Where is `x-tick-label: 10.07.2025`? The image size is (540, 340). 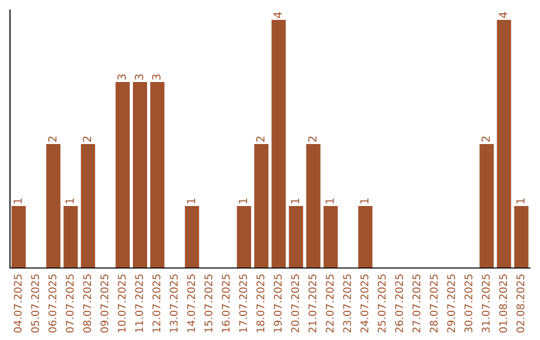
x-tick-label: 10.07.2025 is located at coordinates (122, 303).